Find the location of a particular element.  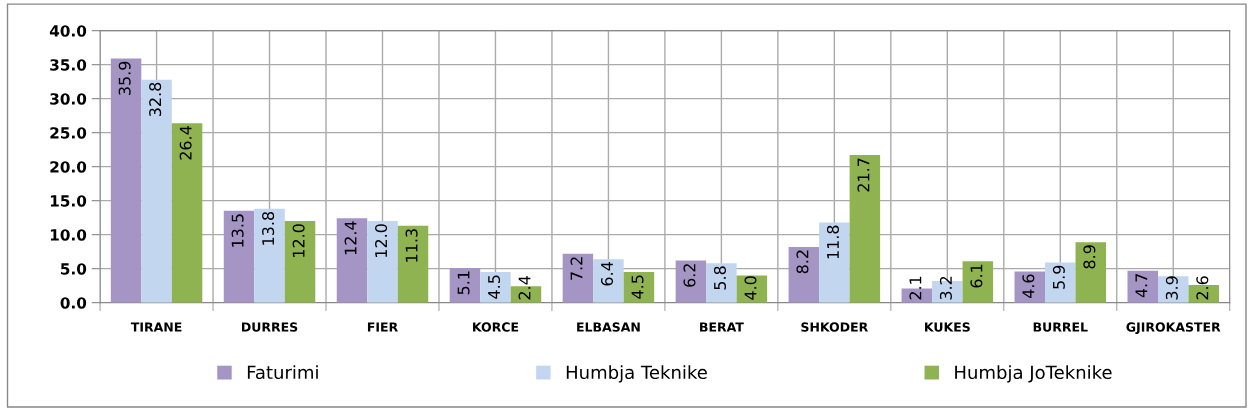

y-tick-label: 20.0 is located at coordinates (68, 167).